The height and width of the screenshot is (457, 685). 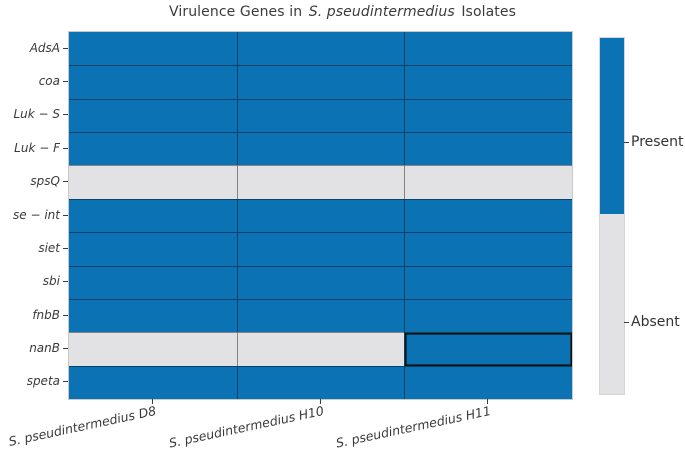 I want to click on heatmap-cell-r7c1-present, so click(x=320, y=282).